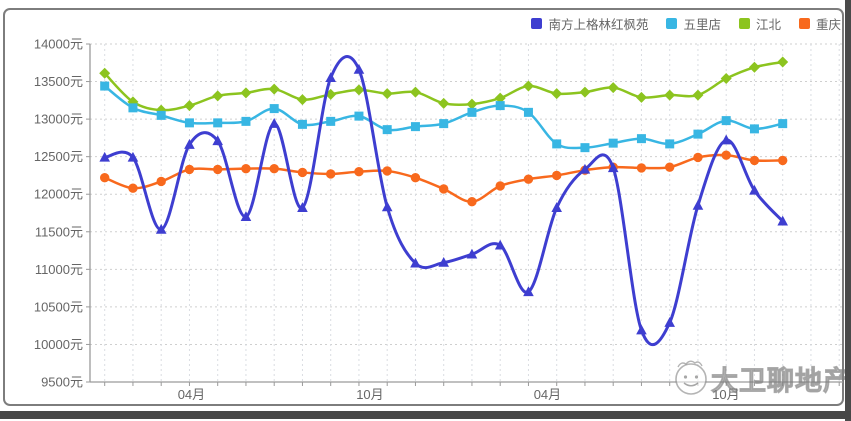  I want to click on legend-item-jiangbei: 江北, so click(759, 23).